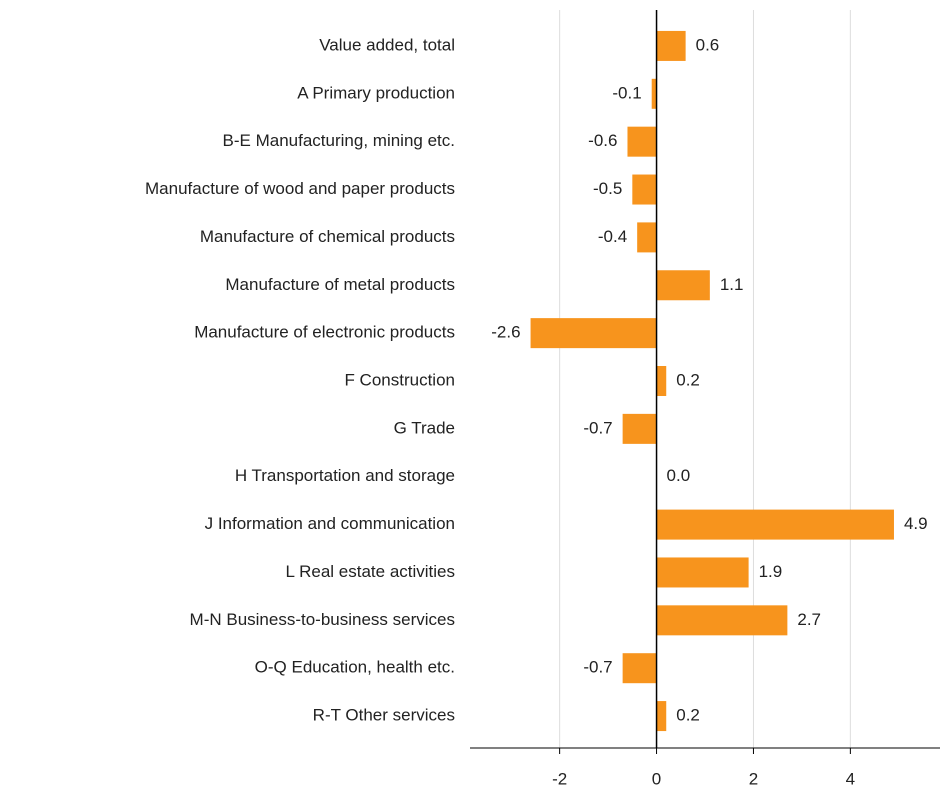 The height and width of the screenshot is (795, 941). Describe the element at coordinates (809, 619) in the screenshot. I see `value-label: 2.7` at that location.